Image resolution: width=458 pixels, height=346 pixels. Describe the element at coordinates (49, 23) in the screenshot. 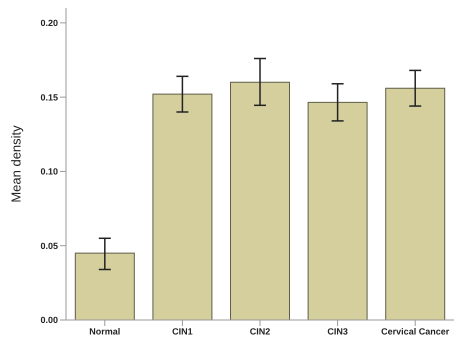

I see `y-tick-label: 0.20` at that location.